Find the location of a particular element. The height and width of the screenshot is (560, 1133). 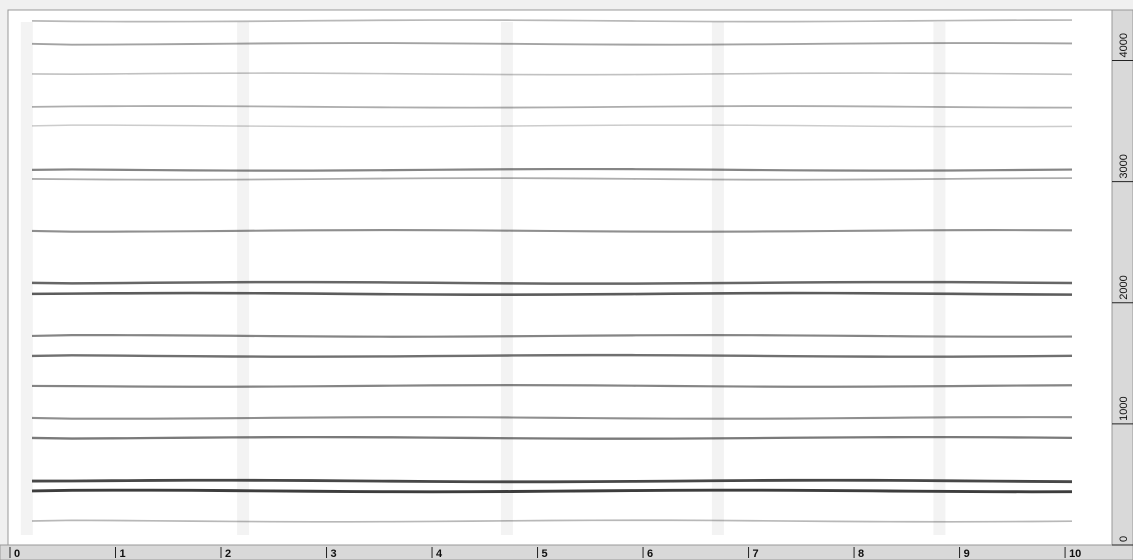

x-tick-label: 9 is located at coordinates (967, 554).